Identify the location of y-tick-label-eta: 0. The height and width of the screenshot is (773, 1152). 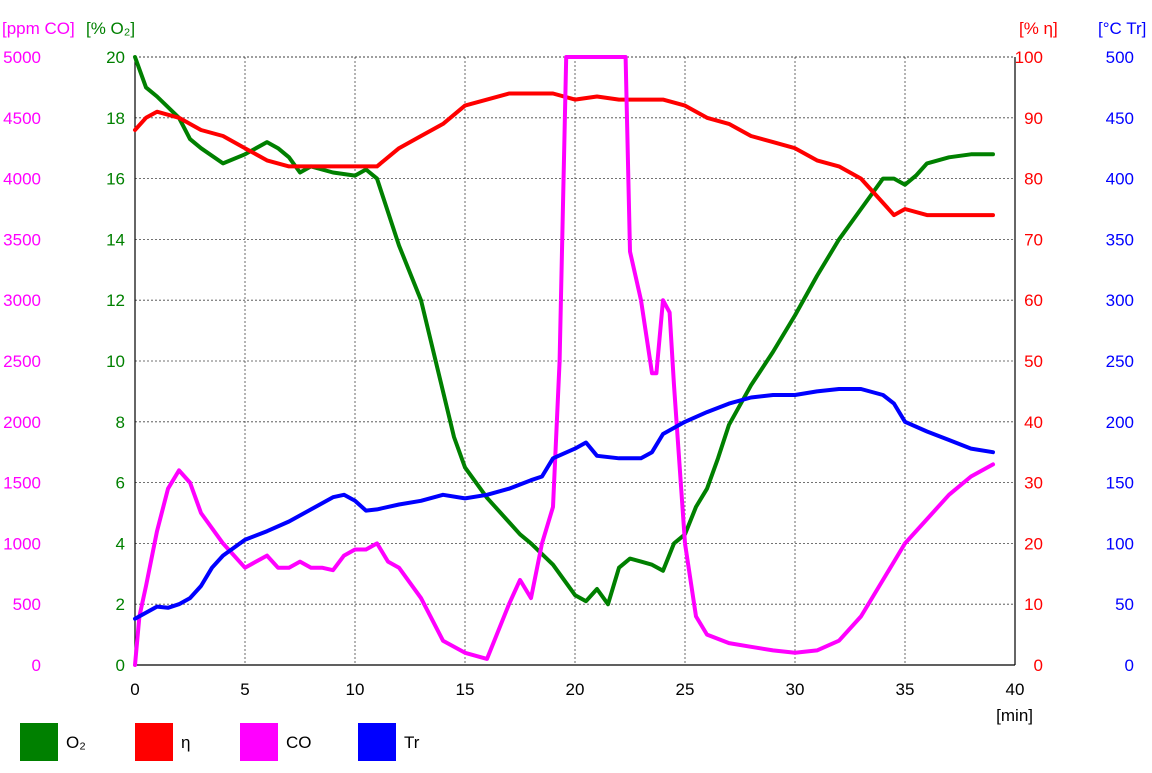
(1038, 665).